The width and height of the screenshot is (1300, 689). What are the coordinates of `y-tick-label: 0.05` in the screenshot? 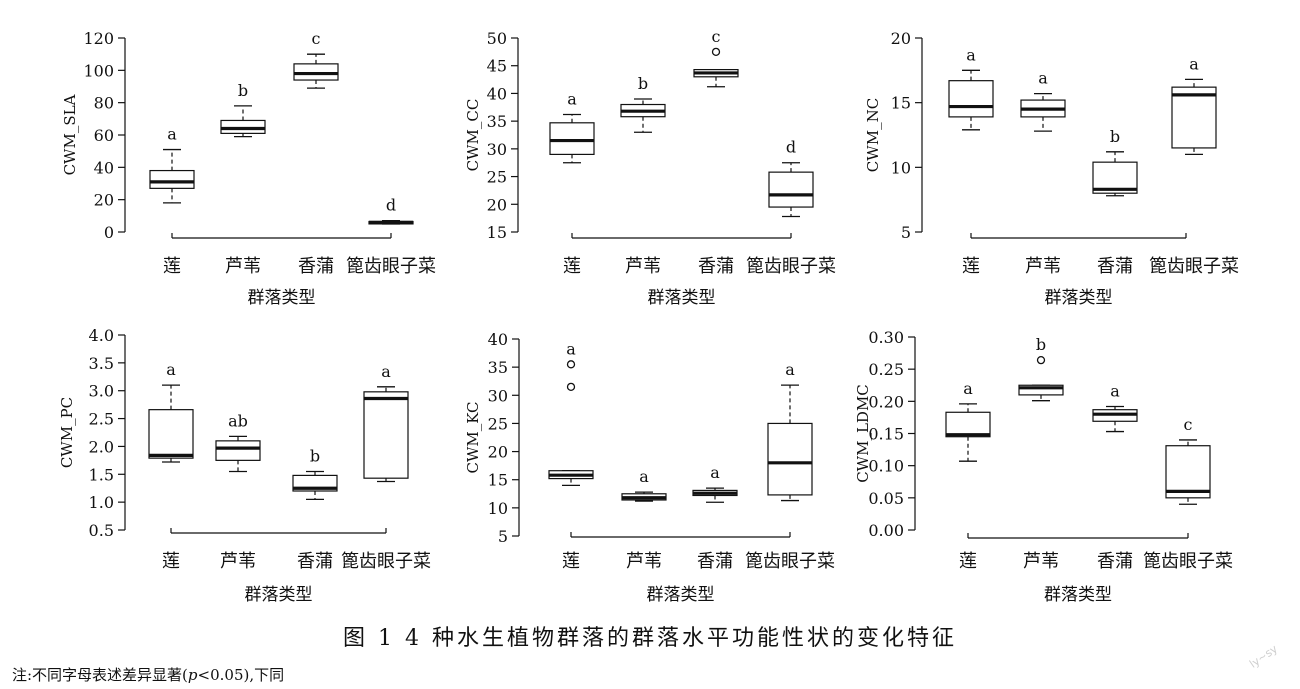 It's located at (886, 498).